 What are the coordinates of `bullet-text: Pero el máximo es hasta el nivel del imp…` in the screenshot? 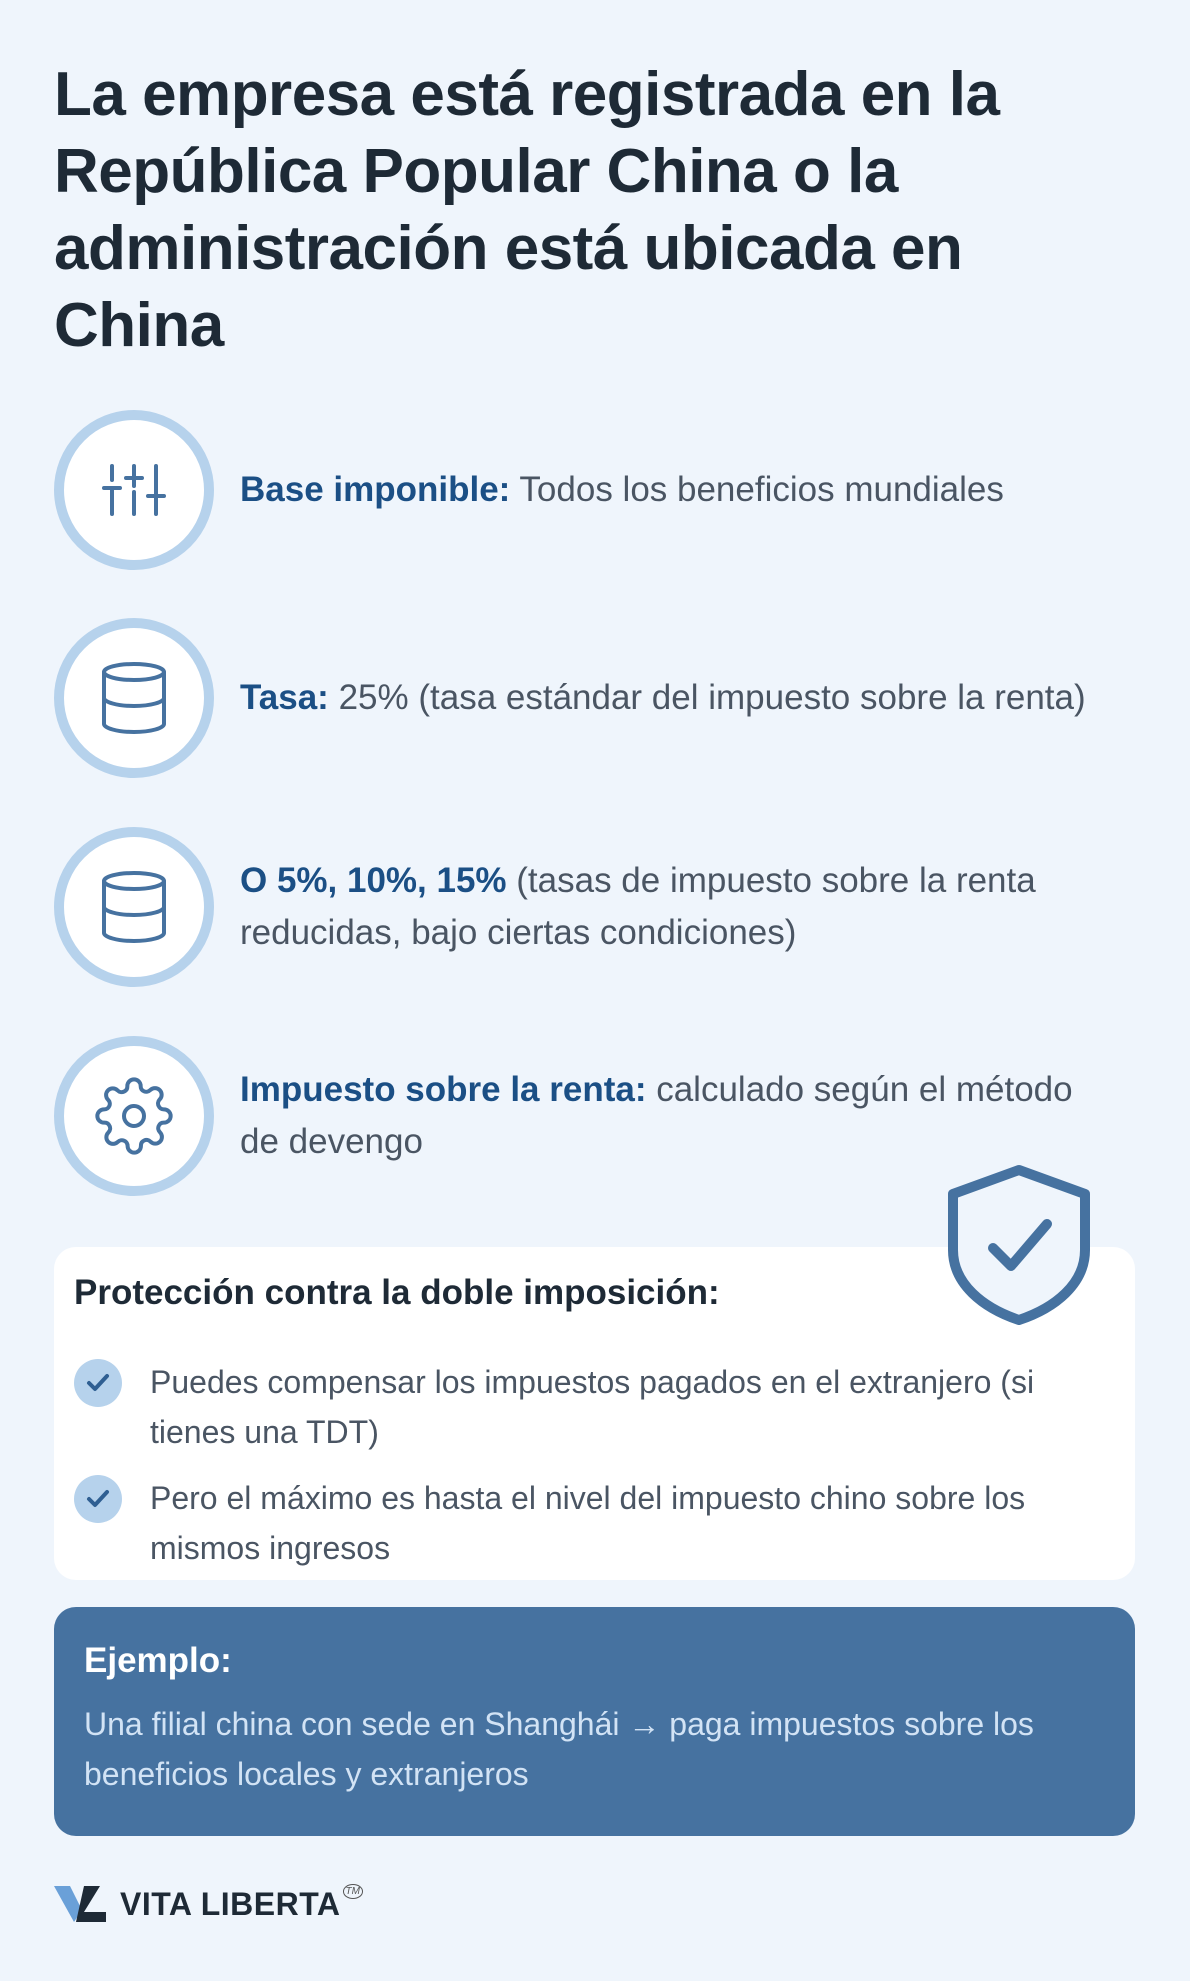 It's located at (588, 1523).